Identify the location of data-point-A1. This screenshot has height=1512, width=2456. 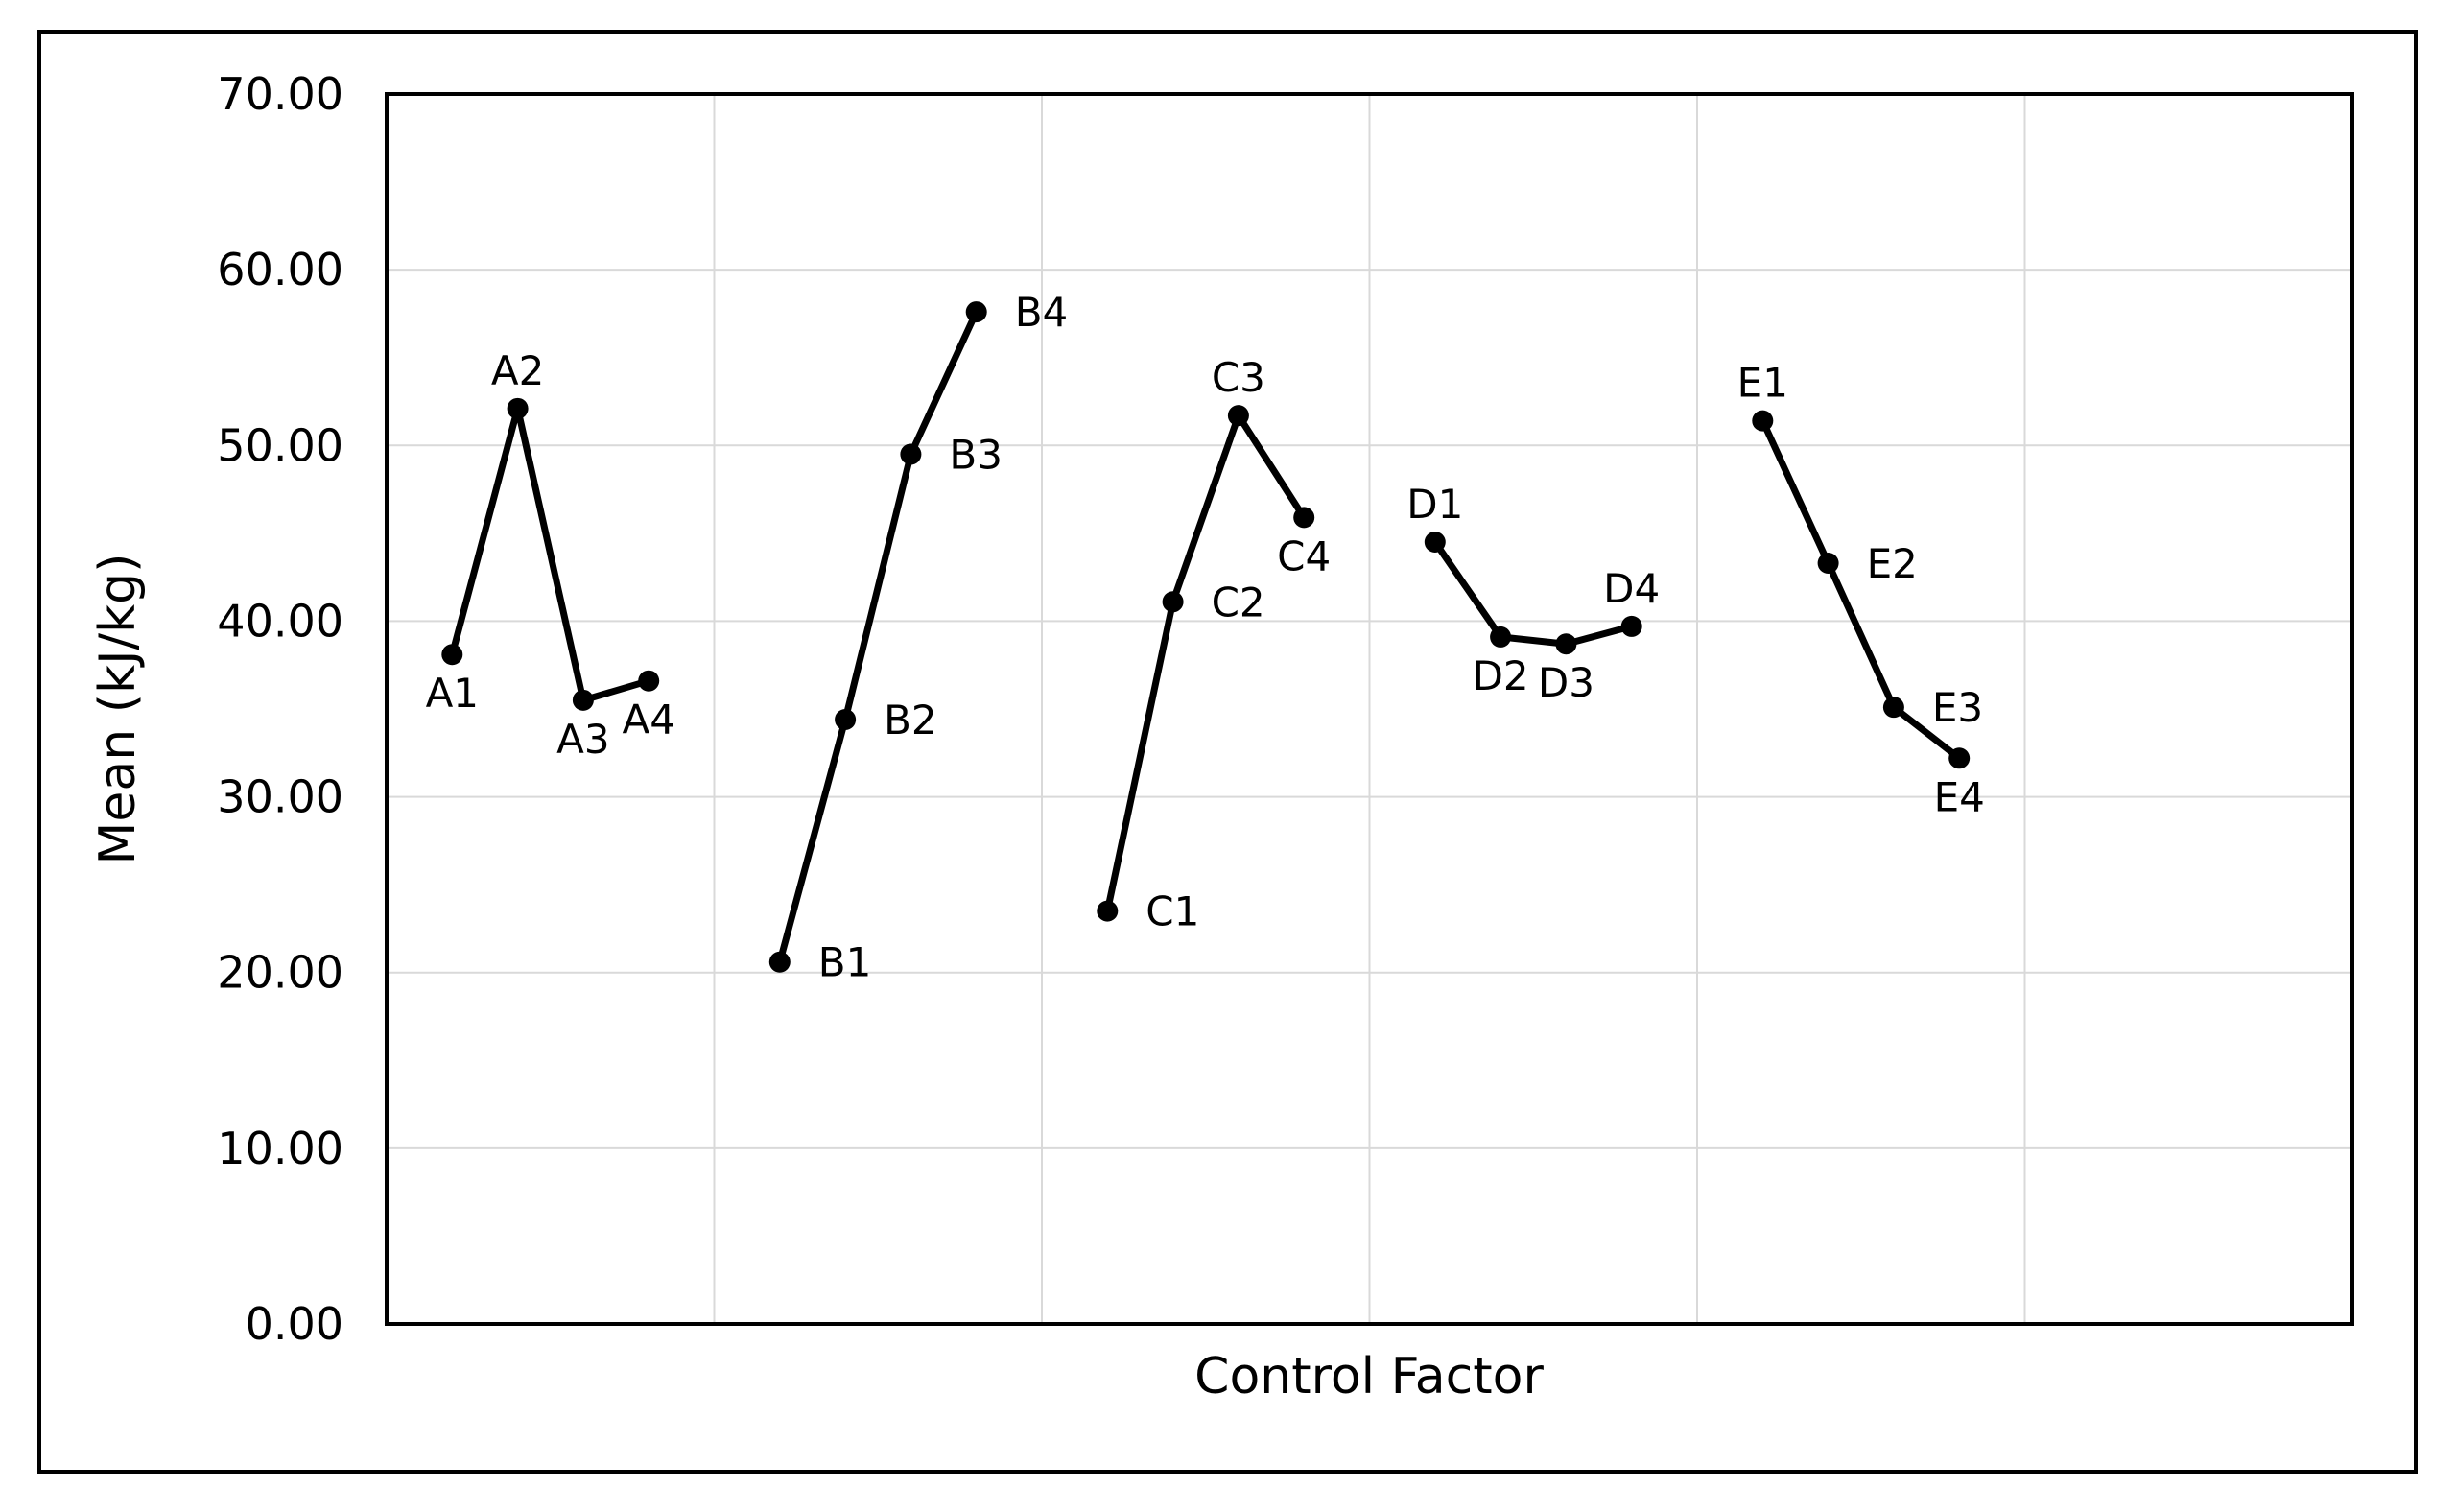
(452, 655).